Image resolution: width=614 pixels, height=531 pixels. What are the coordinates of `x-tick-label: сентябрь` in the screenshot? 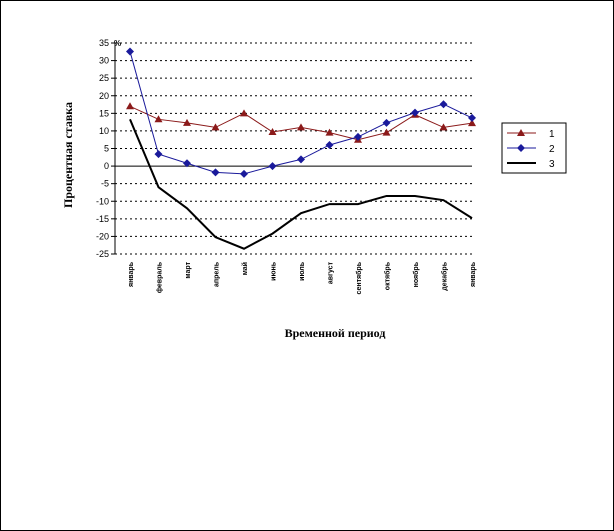 It's located at (359, 277).